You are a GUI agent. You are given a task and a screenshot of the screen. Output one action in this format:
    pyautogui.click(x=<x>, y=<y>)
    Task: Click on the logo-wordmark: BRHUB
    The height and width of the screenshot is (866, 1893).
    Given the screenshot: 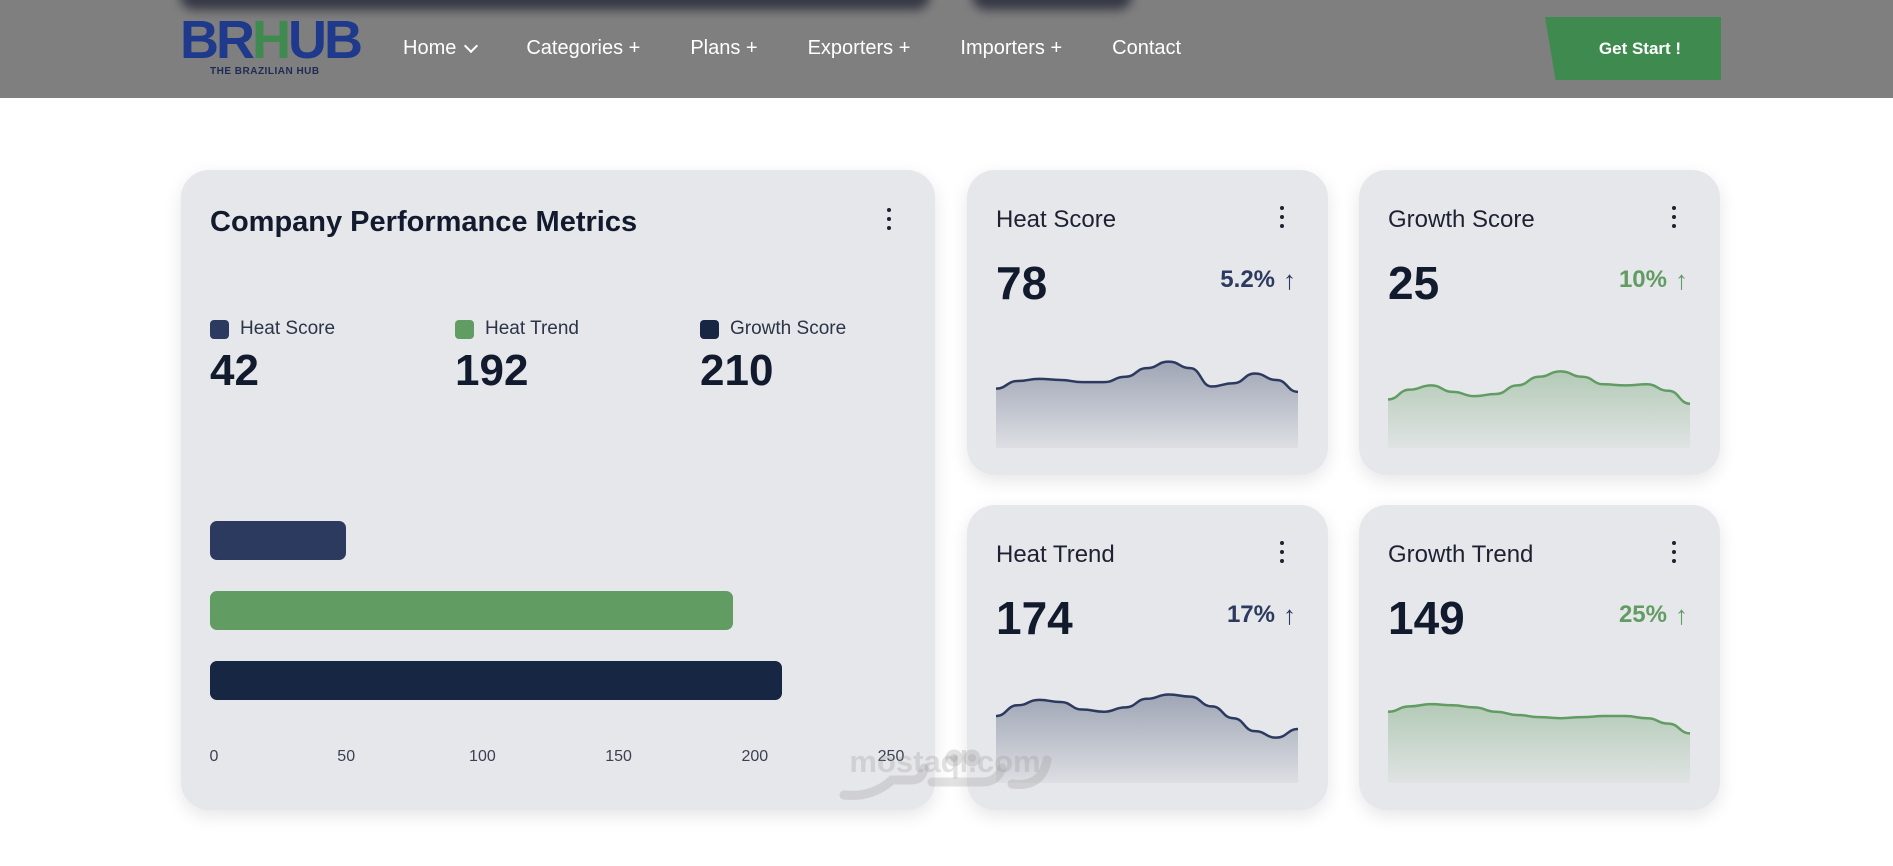 What is the action you would take?
    pyautogui.click(x=271, y=40)
    